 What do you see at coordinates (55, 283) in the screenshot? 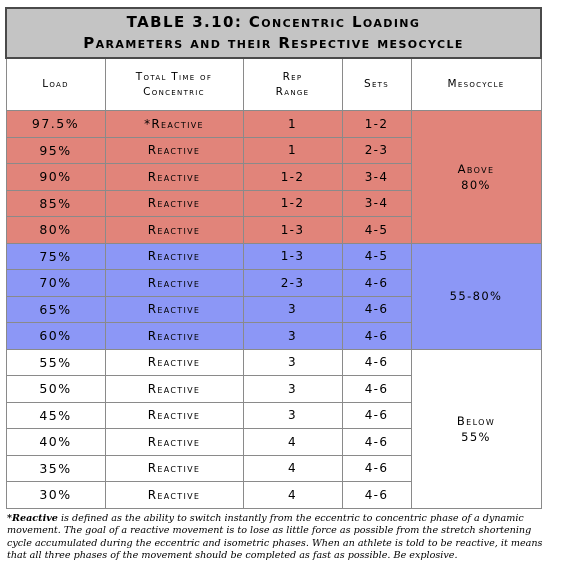
I see `load-cell: 70%` at bounding box center [55, 283].